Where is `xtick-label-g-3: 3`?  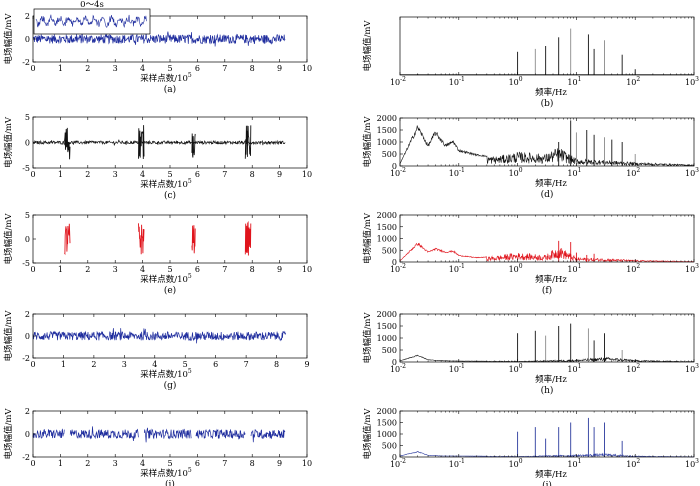 xtick-label-g-3: 3 is located at coordinates (124, 364).